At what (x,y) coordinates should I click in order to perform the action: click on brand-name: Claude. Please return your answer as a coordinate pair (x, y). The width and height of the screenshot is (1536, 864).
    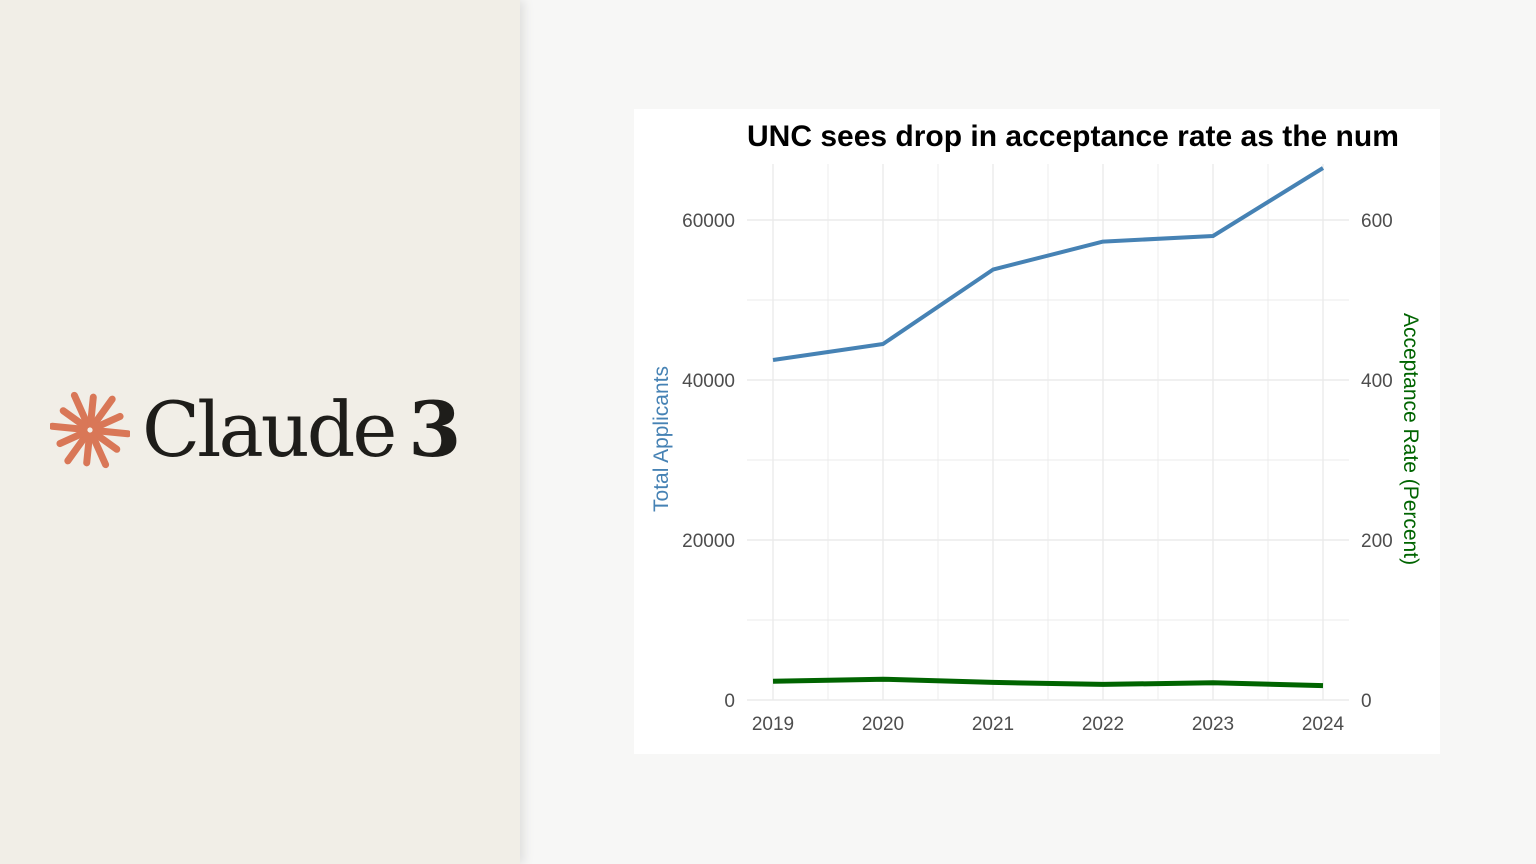
    Looking at the image, I should click on (269, 429).